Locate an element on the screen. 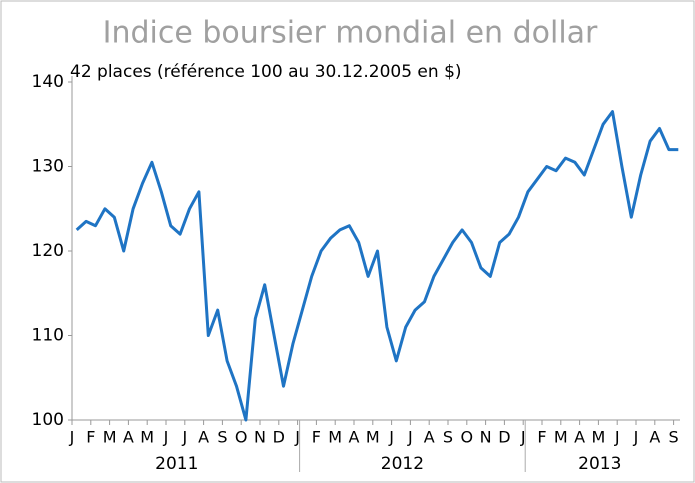 This screenshot has width=695, height=483. year-label: 2011 is located at coordinates (176, 464).